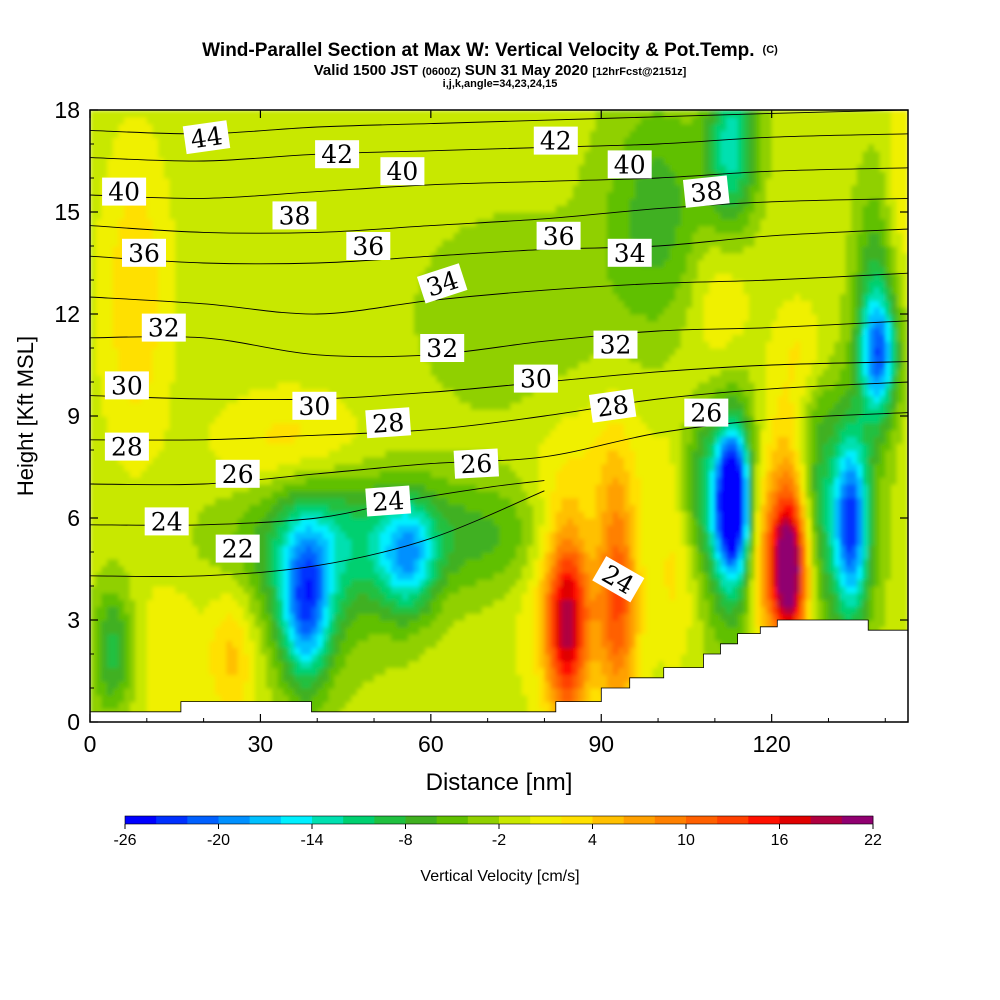 The image size is (1000, 1000). What do you see at coordinates (237, 549) in the screenshot?
I see `contour-label-22: 22` at bounding box center [237, 549].